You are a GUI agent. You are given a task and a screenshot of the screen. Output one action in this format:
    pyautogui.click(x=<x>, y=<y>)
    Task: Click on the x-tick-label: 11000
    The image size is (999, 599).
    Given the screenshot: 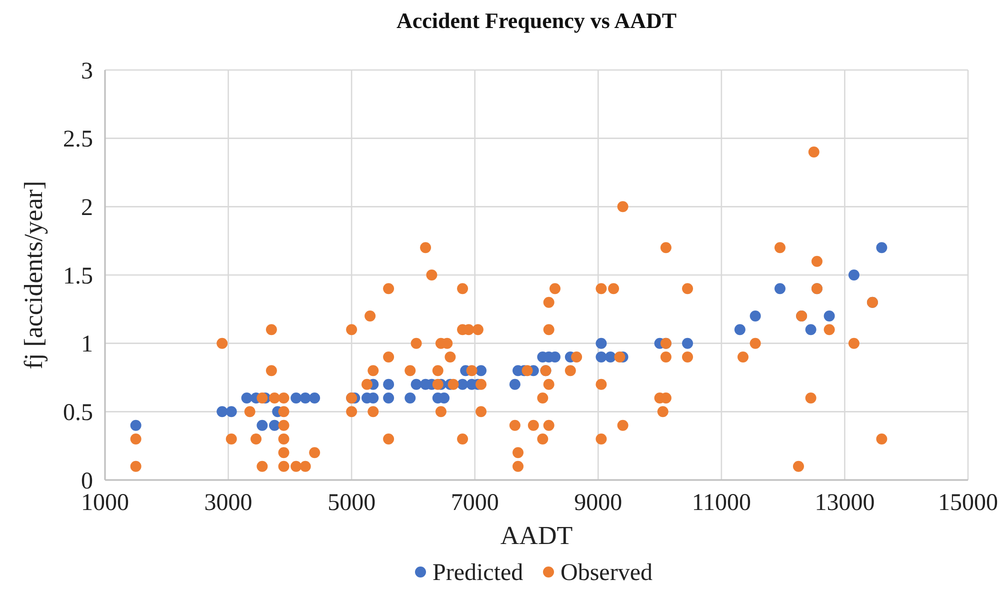 What is the action you would take?
    pyautogui.click(x=721, y=503)
    